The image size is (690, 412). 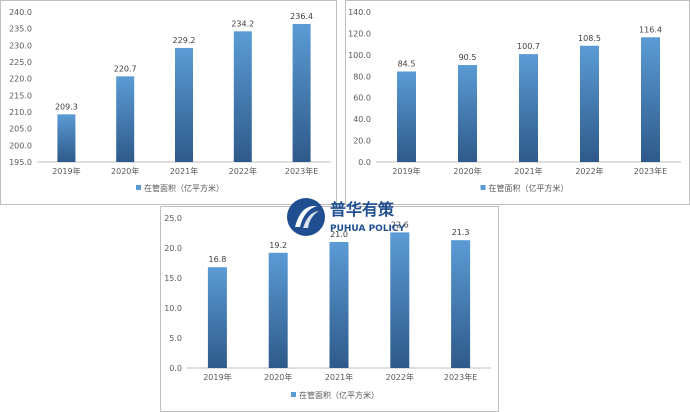 I want to click on y-tick-label: 40.0, so click(x=362, y=119).